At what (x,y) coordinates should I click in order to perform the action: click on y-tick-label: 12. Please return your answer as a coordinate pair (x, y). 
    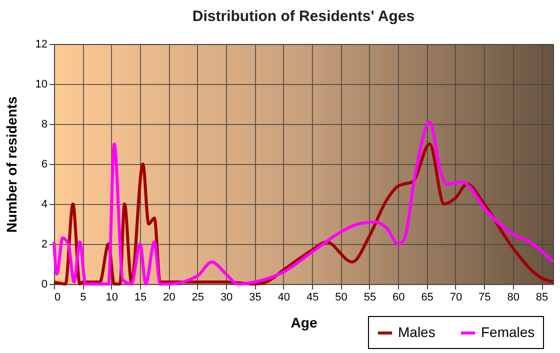
    Looking at the image, I should click on (41, 44).